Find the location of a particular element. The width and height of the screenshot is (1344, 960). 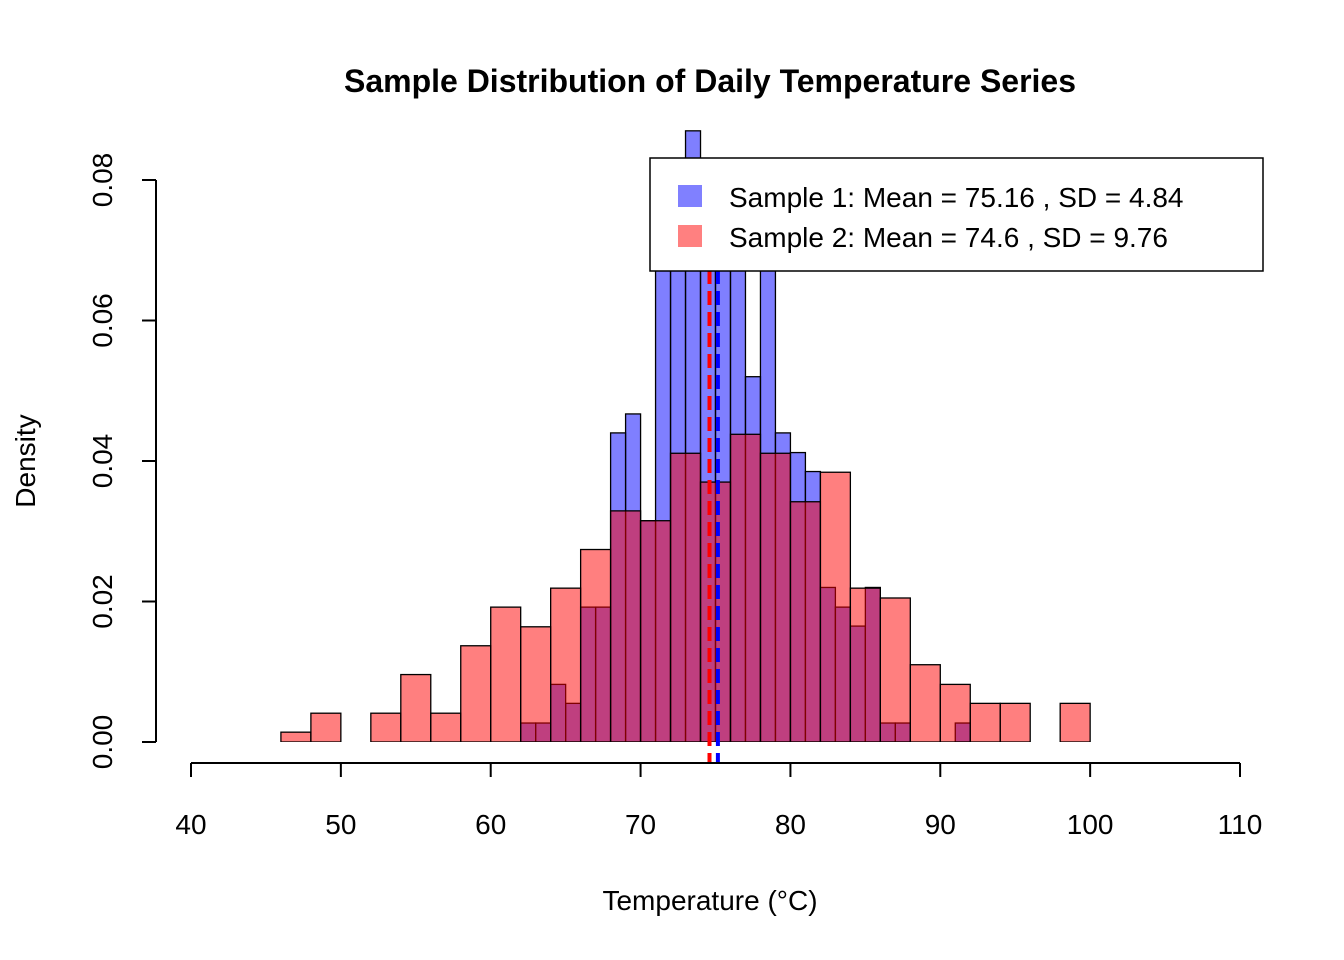

mean-lines is located at coordinates (713, 516).